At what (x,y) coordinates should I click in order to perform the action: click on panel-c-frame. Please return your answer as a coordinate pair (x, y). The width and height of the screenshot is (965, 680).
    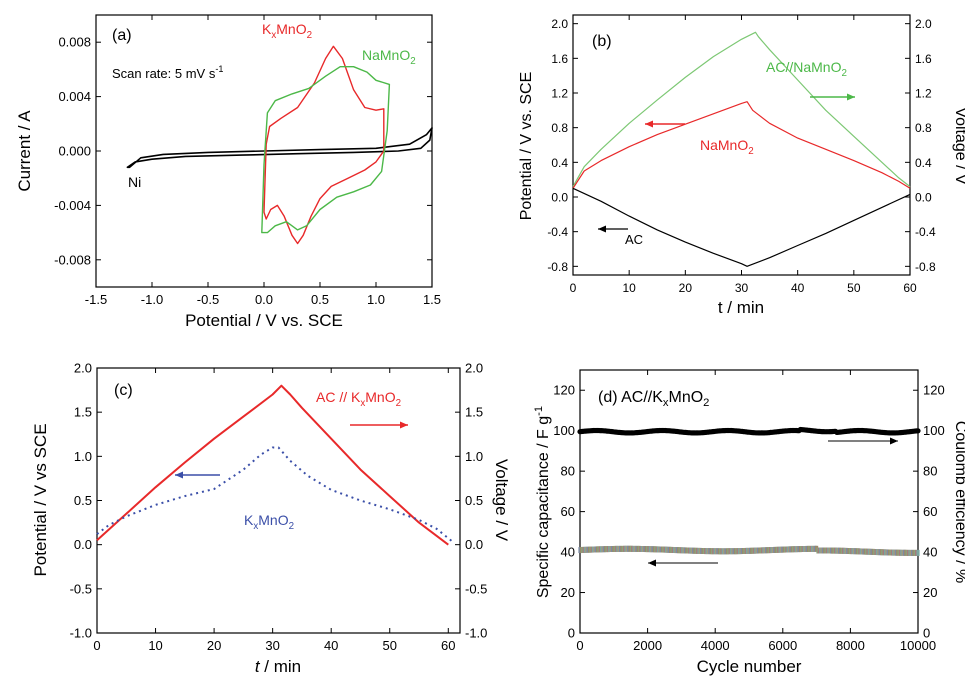
    Looking at the image, I should click on (278, 500).